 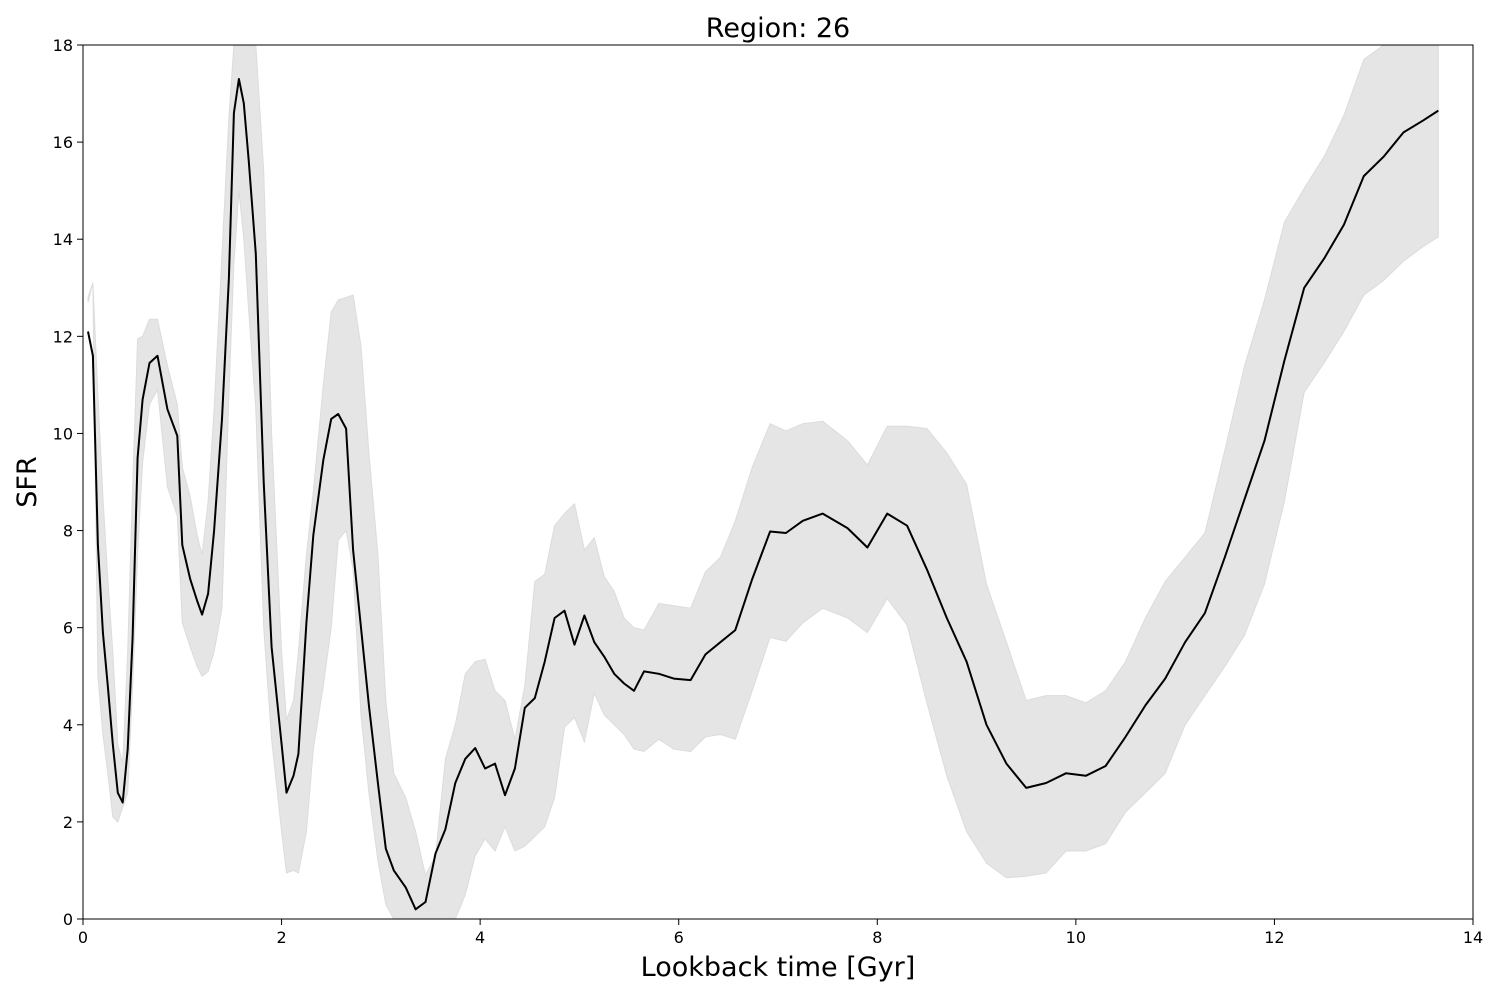 I want to click on x-axis: 0 2 4 6 8 10 12 14, so click(x=780, y=933).